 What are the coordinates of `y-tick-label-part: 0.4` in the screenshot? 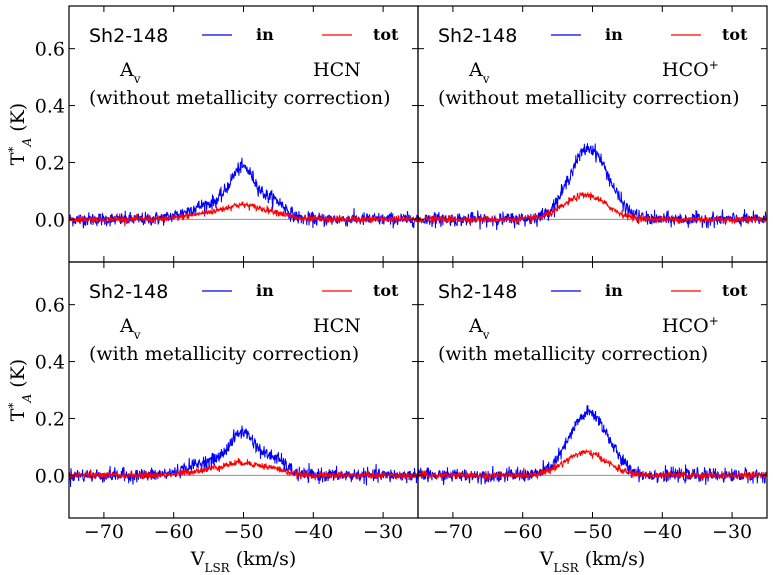 It's located at (50, 363).